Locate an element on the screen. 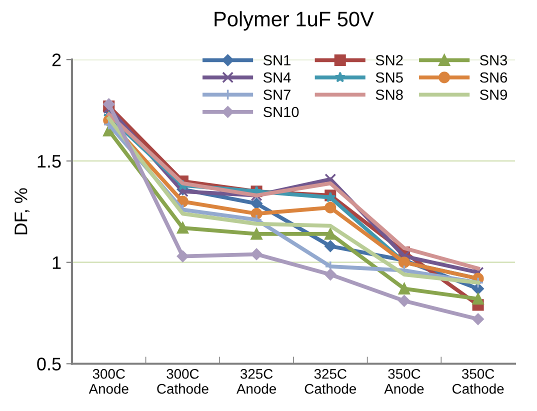 The image size is (537, 411). legend-label: SN3 is located at coordinates (494, 60).